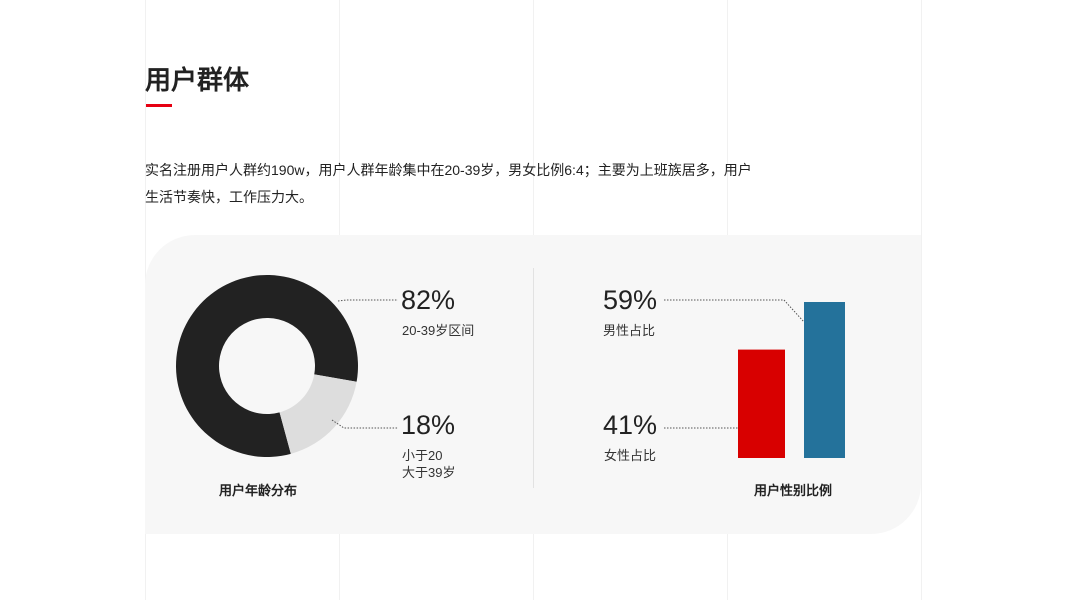  I want to click on bar-male, so click(824, 380).